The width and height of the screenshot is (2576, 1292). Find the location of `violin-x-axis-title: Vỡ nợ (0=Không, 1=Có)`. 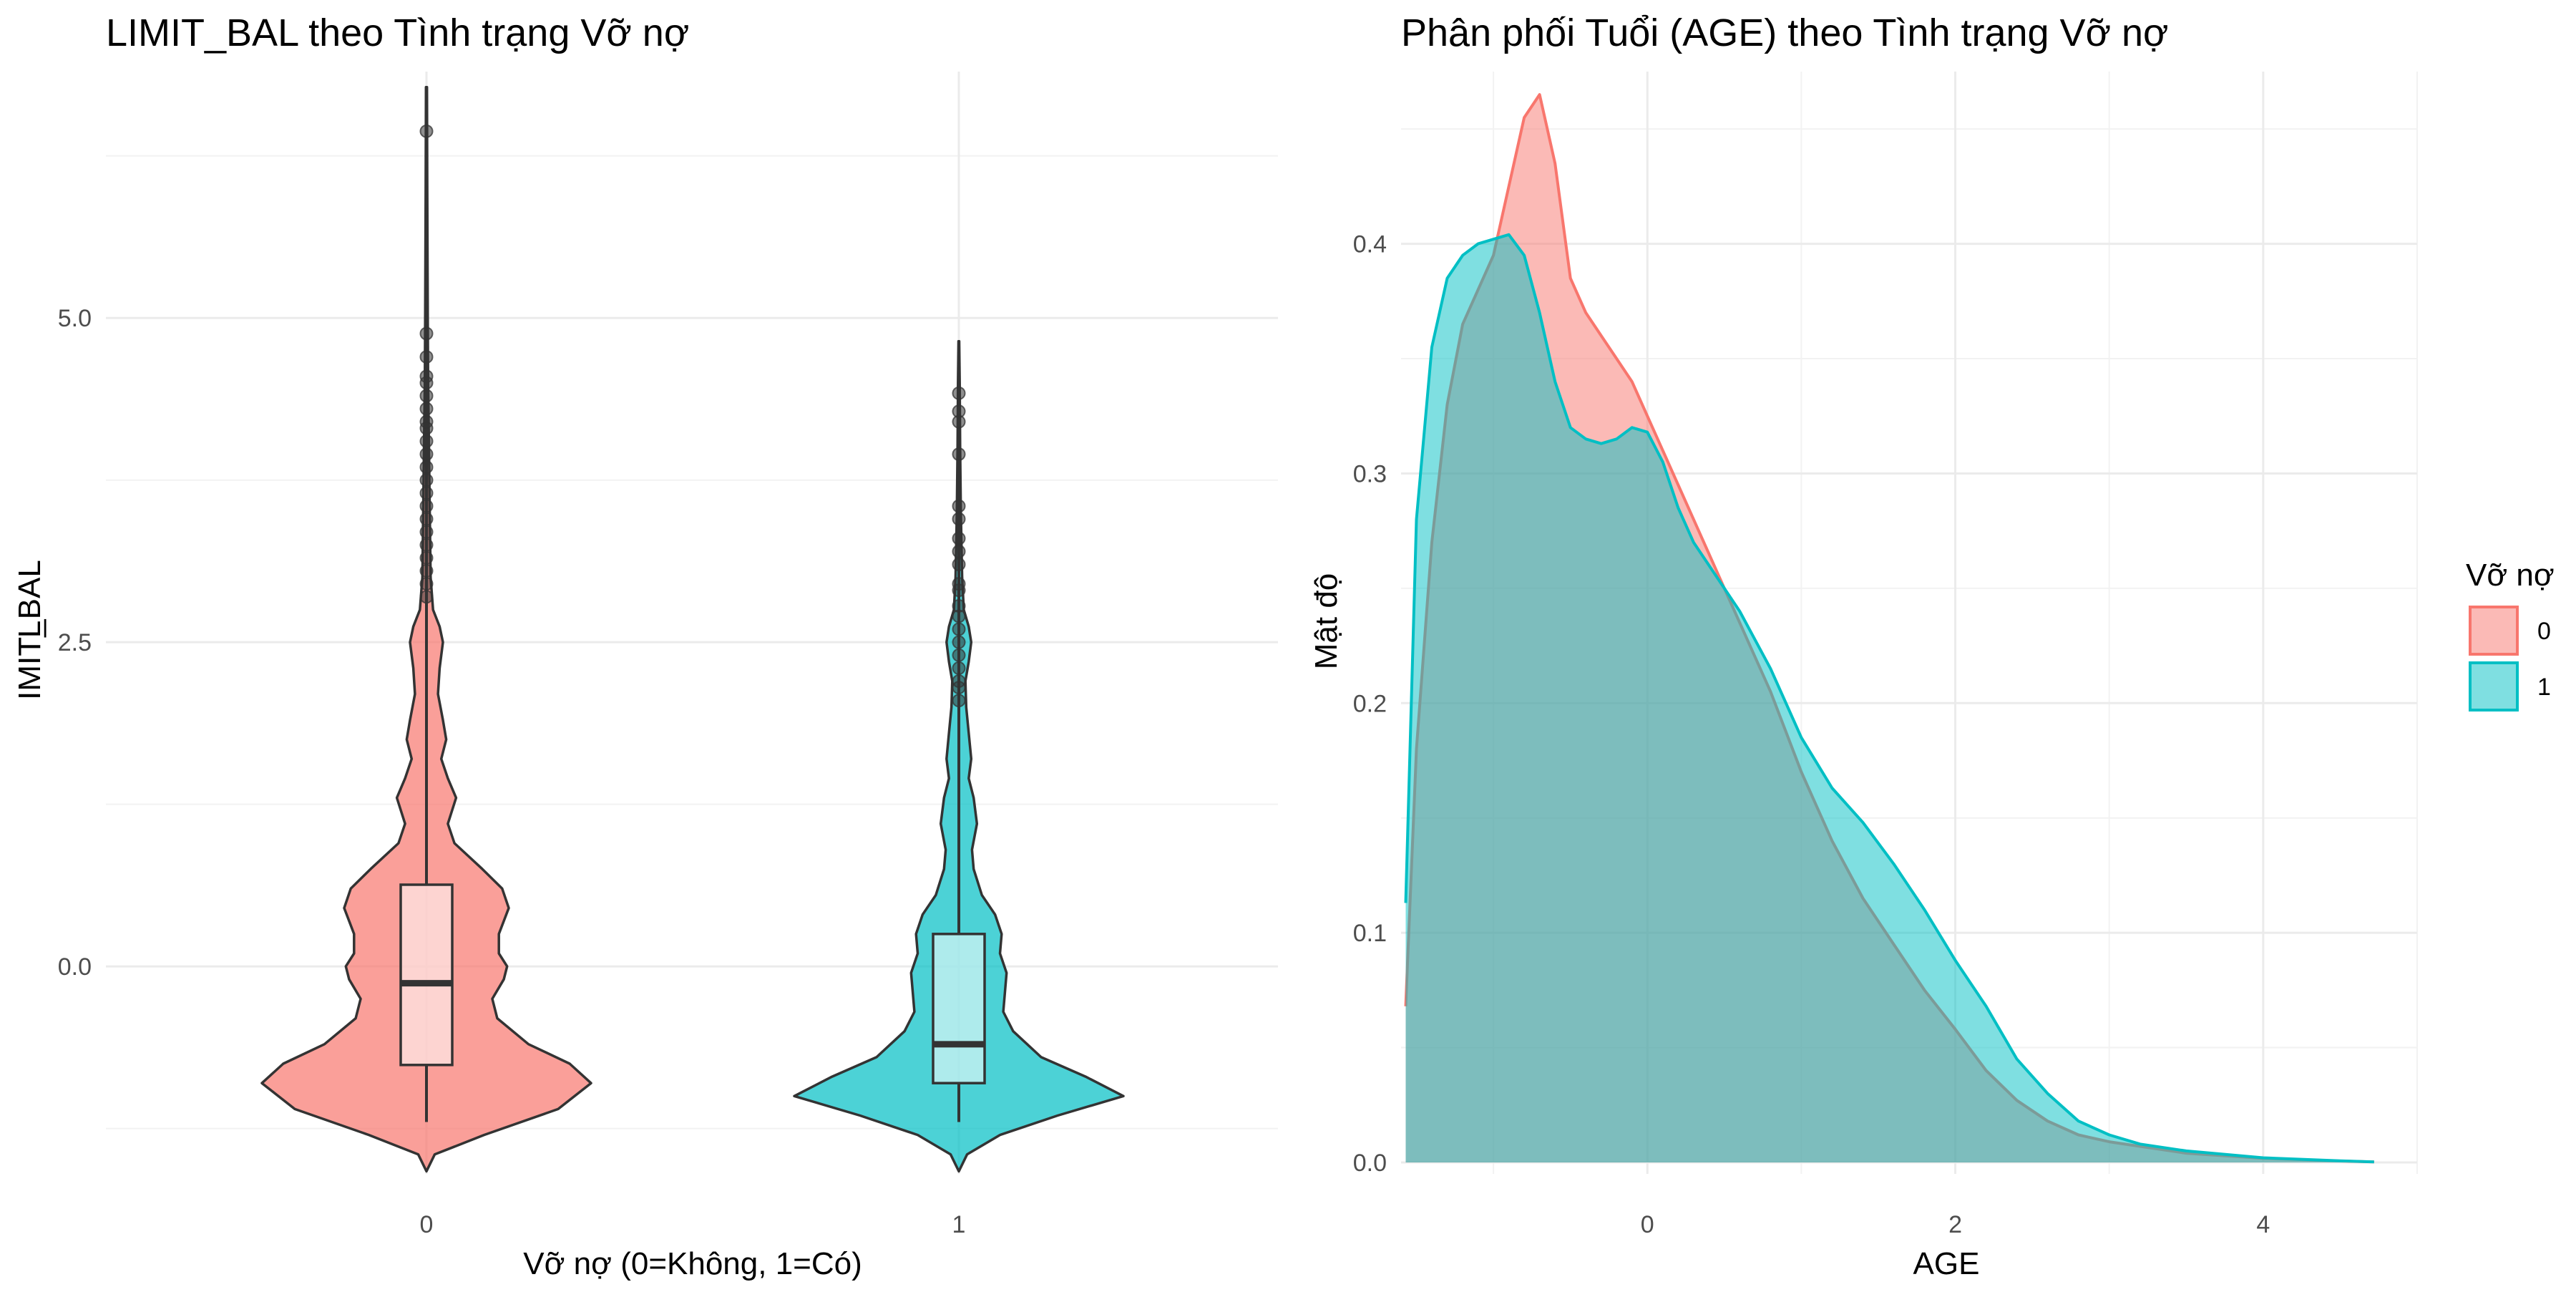

violin-x-axis-title: Vỡ nợ (0=Không, 1=Có) is located at coordinates (692, 1263).